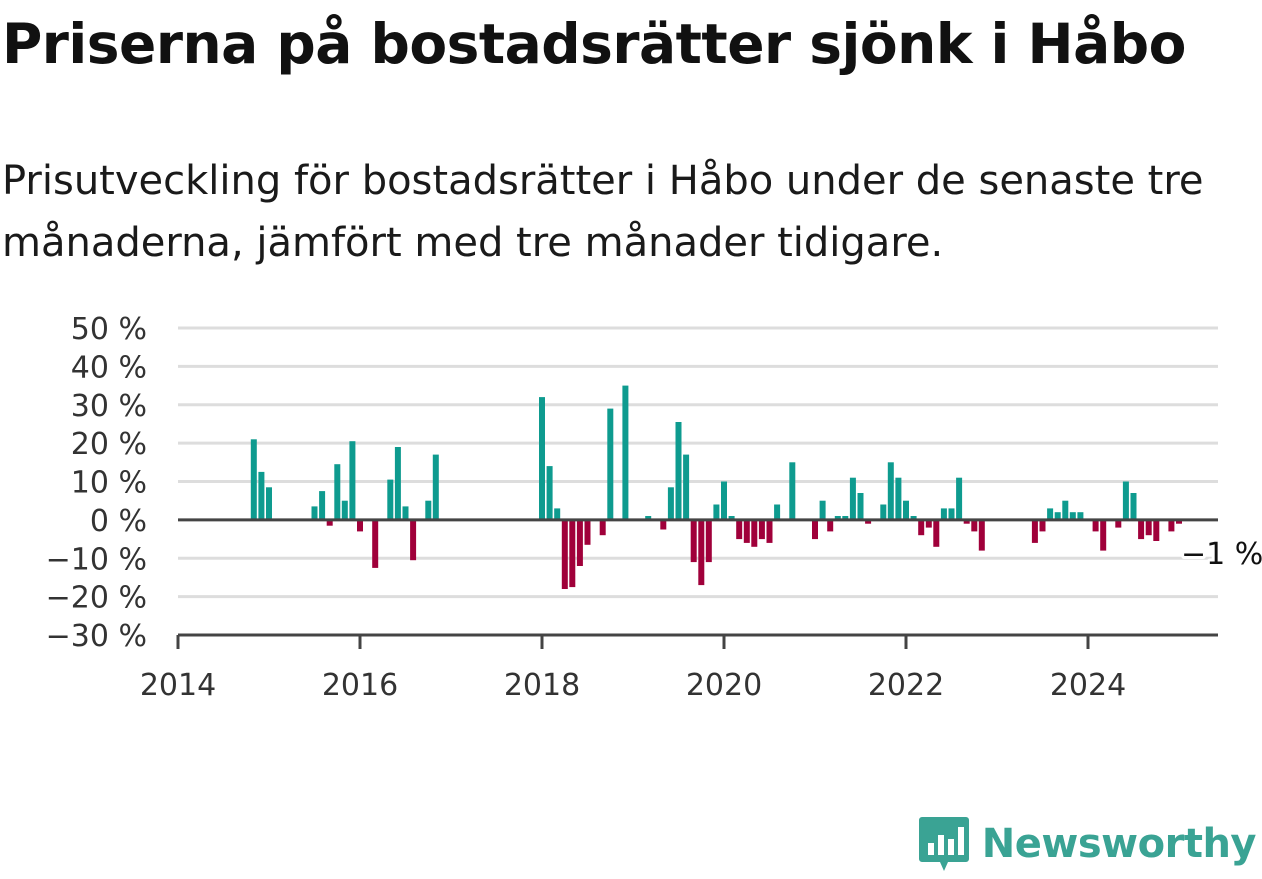 This screenshot has width=1262, height=879. I want to click on y-tick-label: 30 %, so click(109, 406).